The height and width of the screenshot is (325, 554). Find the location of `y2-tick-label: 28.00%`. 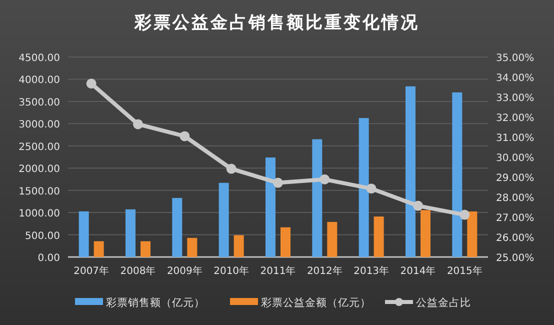

y2-tick-label: 28.00% is located at coordinates (515, 198).